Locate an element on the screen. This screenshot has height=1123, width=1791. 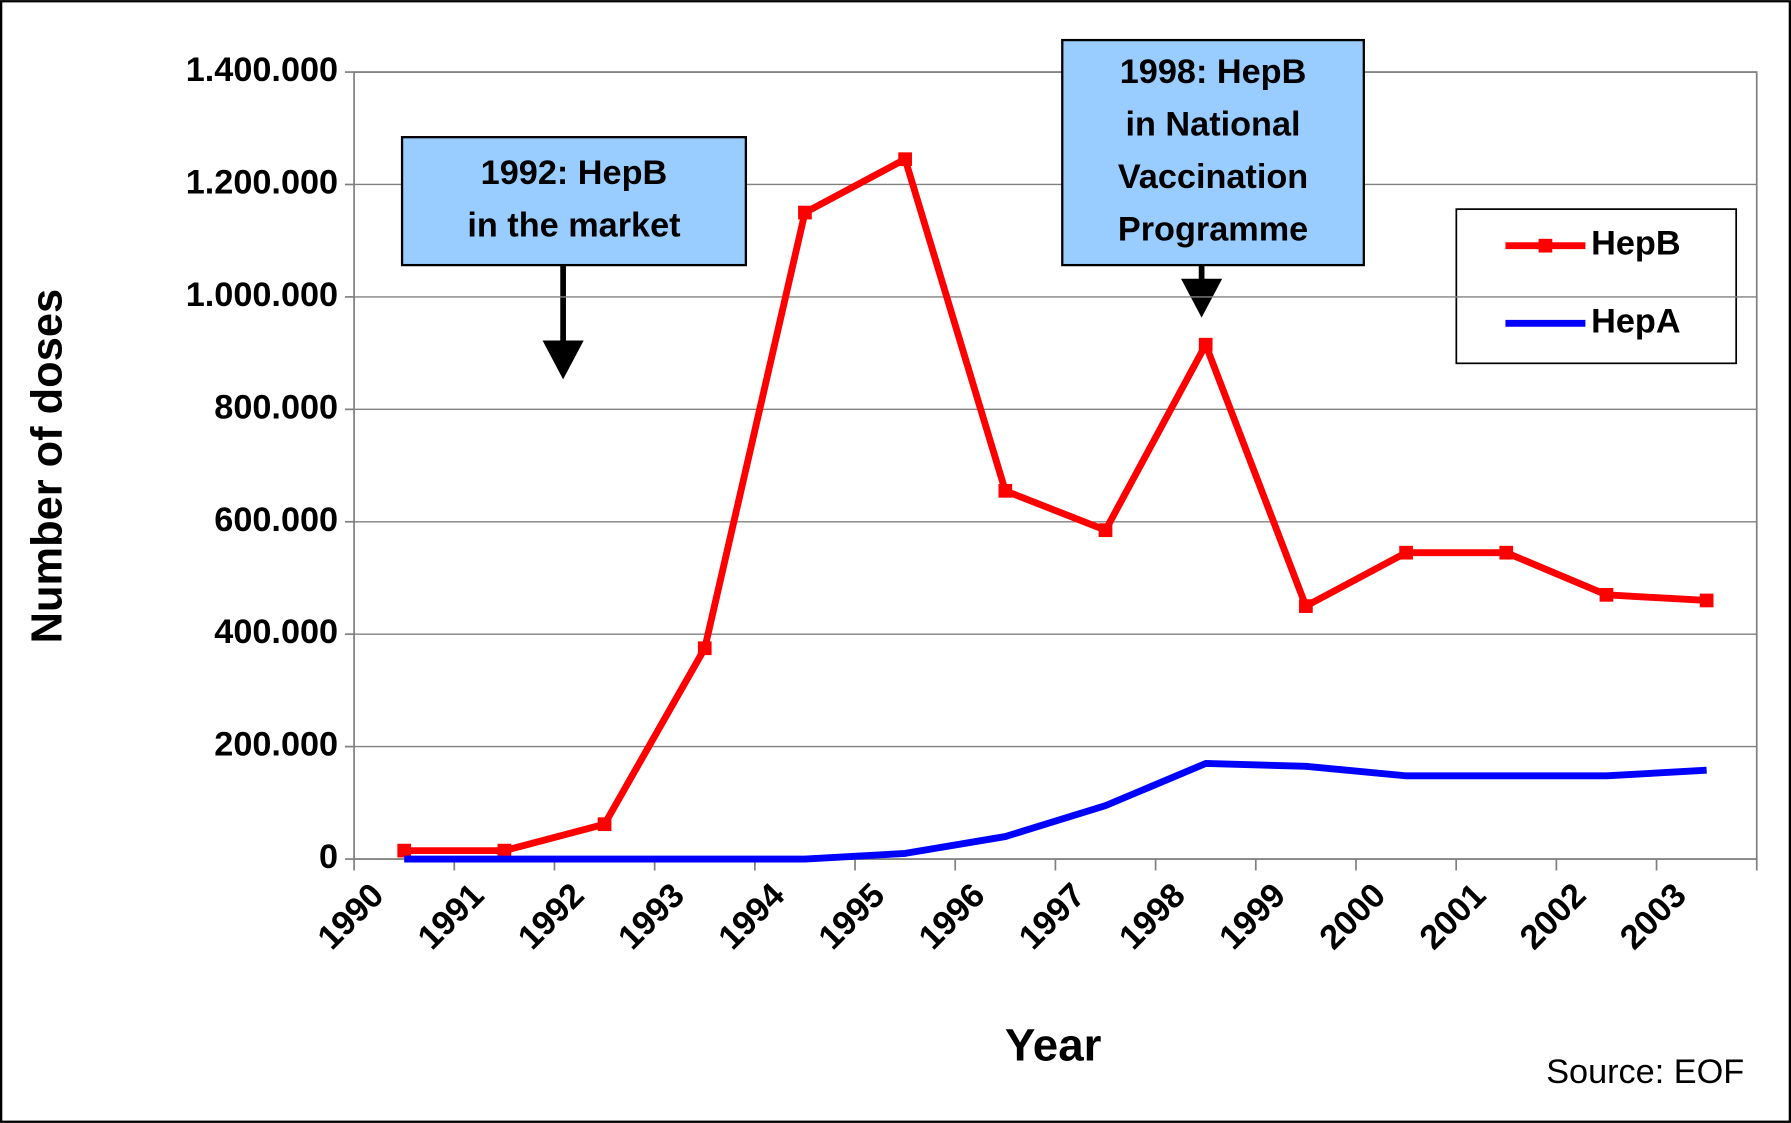
y-tick-label: 600.000 is located at coordinates (276, 520).